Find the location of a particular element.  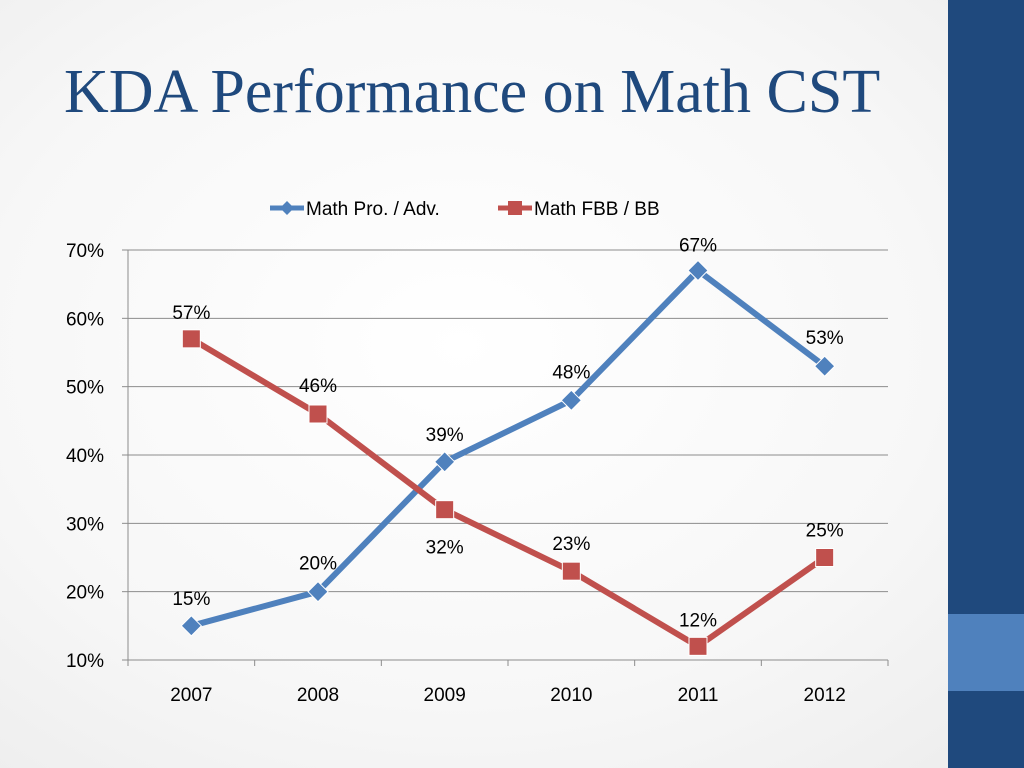

x-tick-label: 2008 is located at coordinates (318, 695).